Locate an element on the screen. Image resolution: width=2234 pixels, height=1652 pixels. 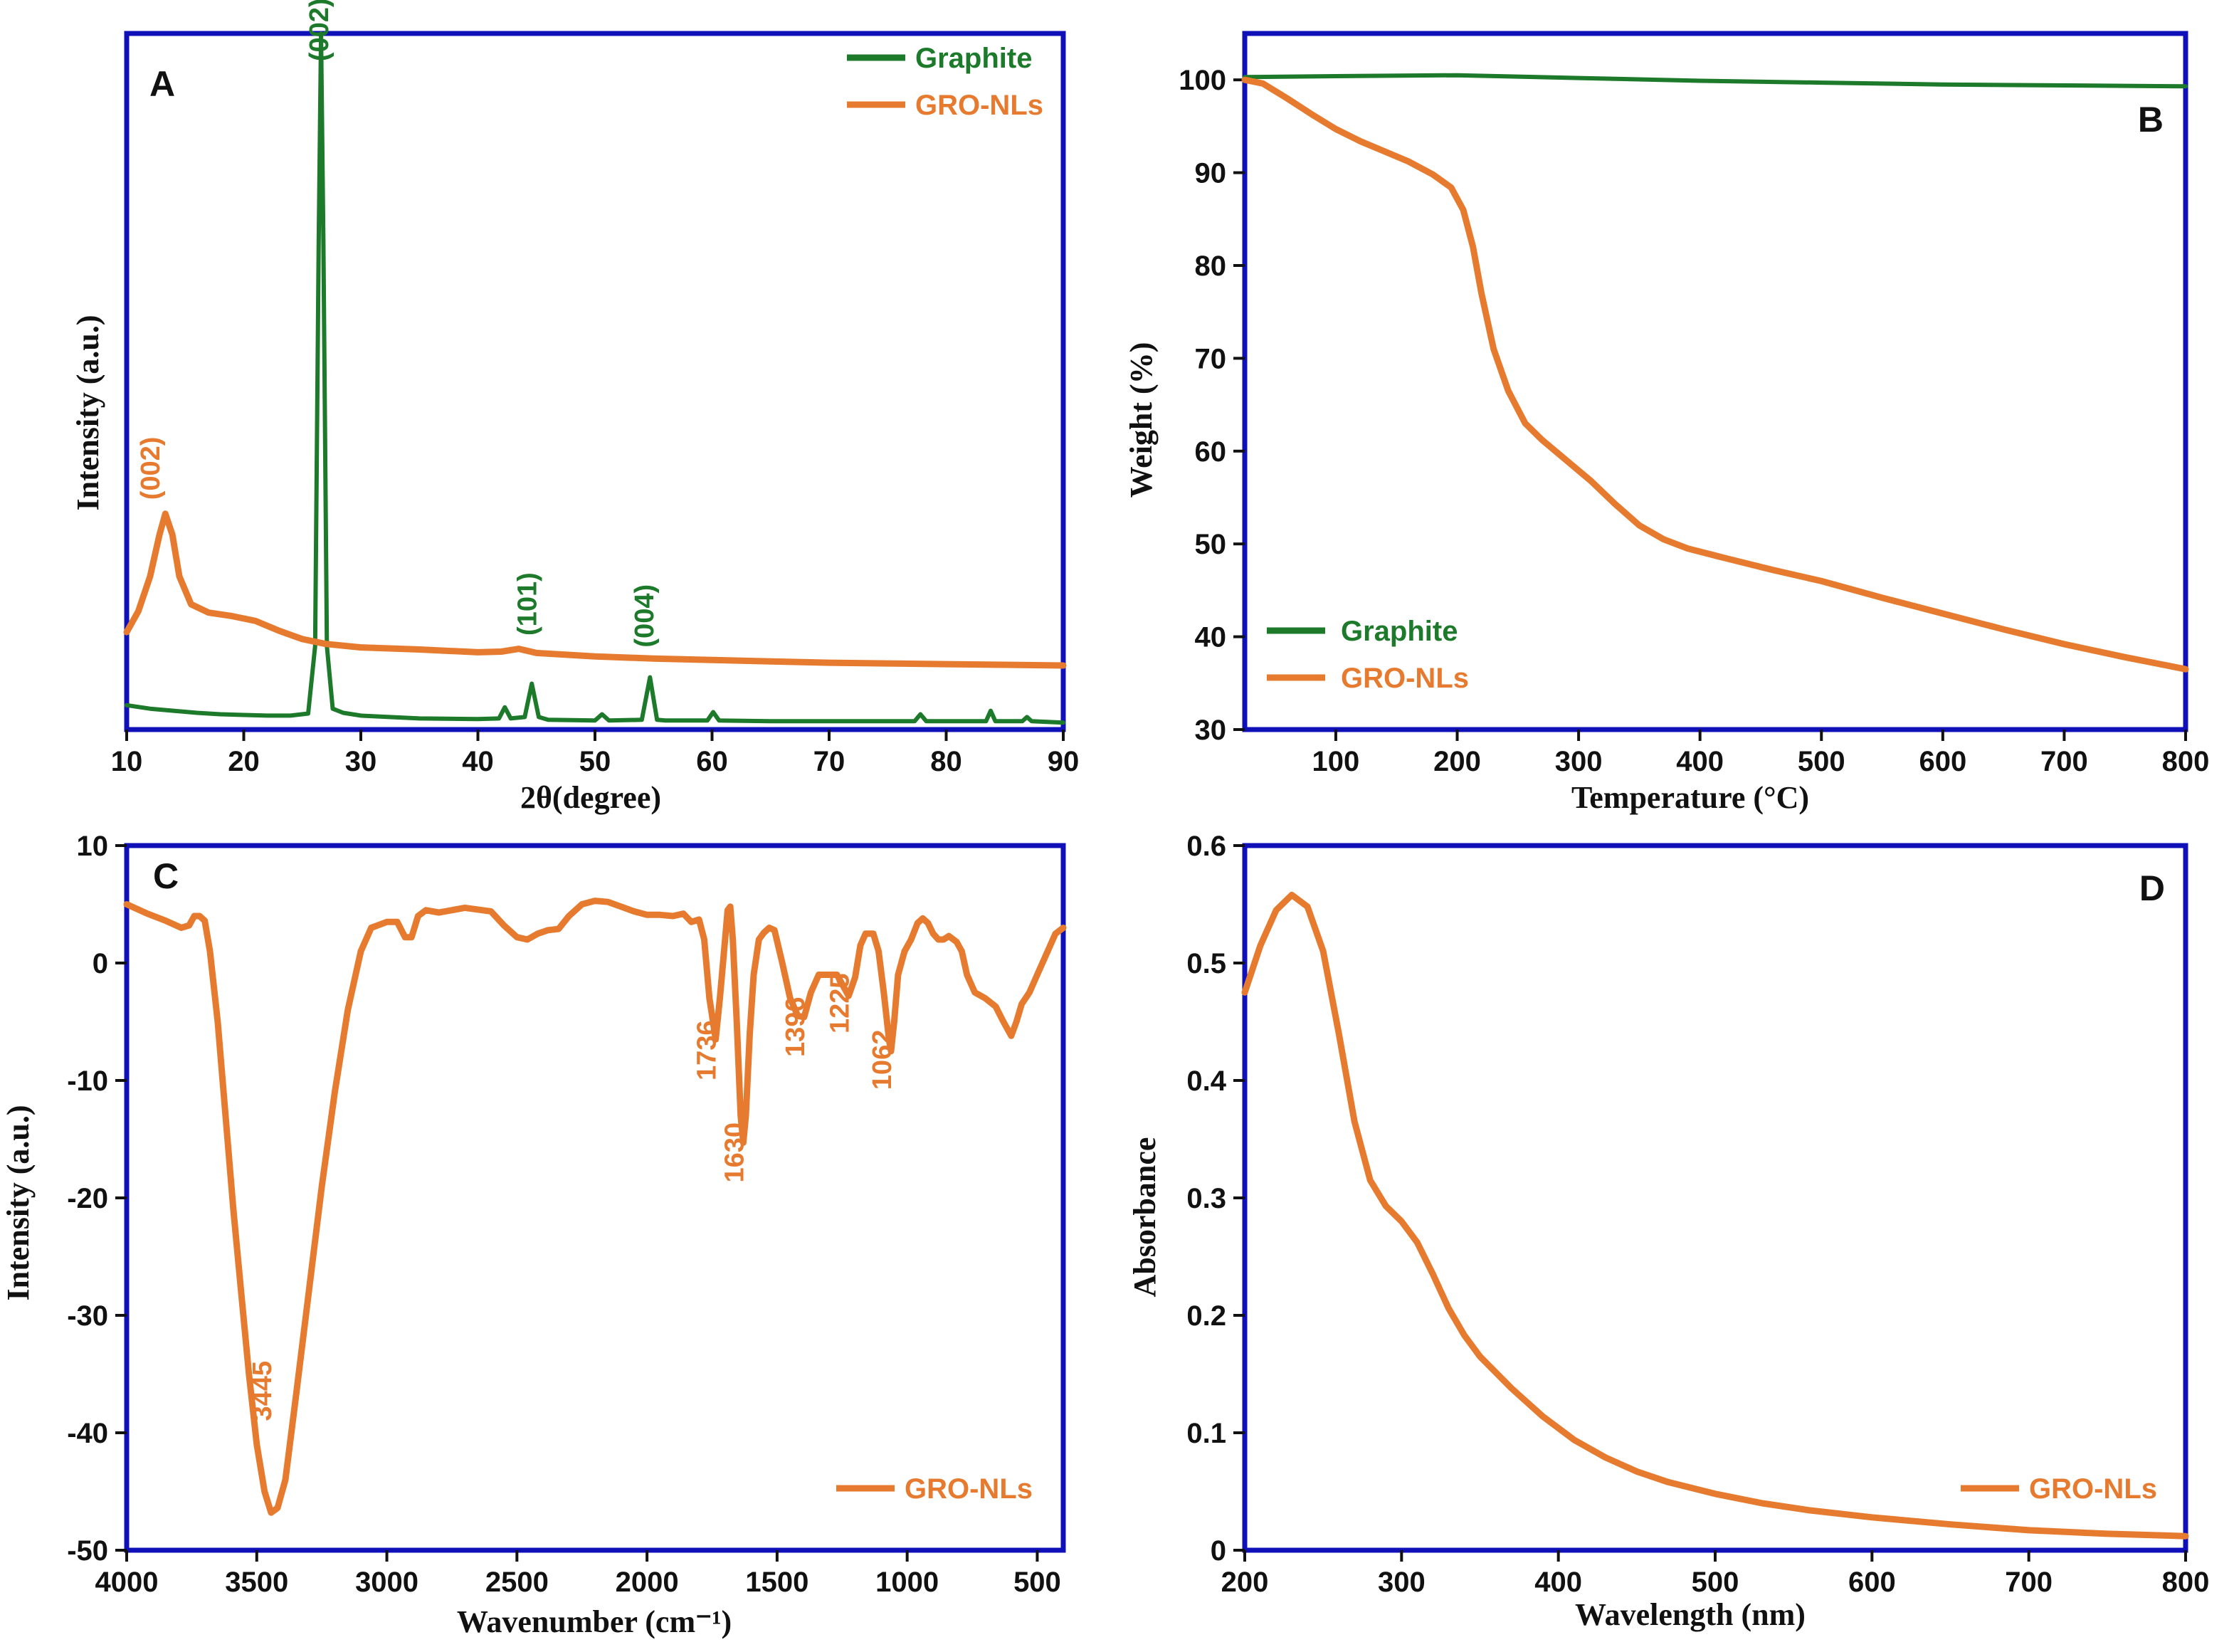
peak-annotation: 1225 is located at coordinates (840, 1003).